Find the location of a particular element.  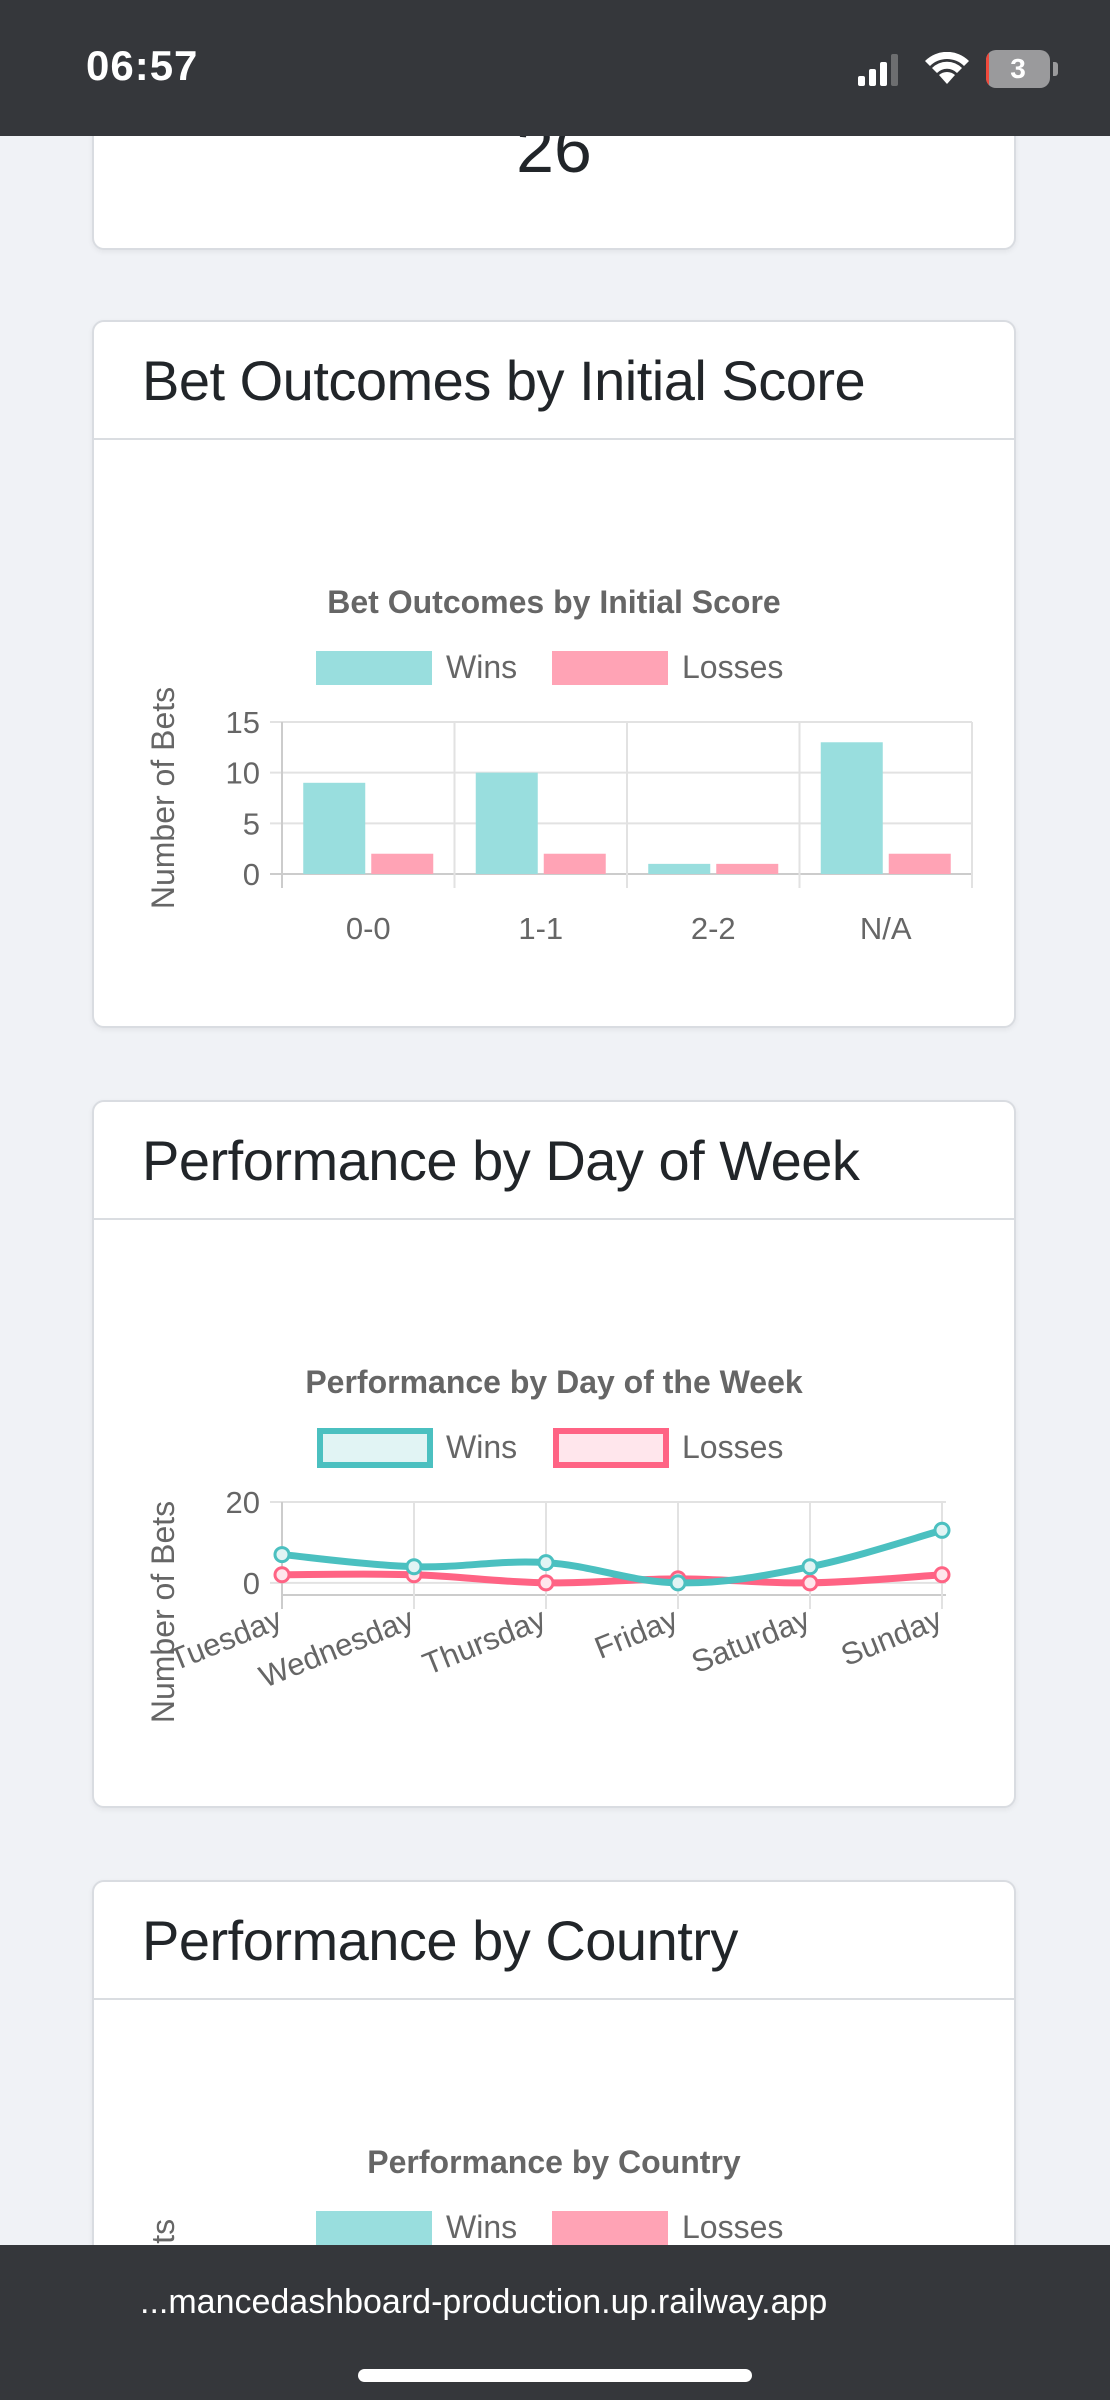

point-losses-thursday is located at coordinates (546, 1583).